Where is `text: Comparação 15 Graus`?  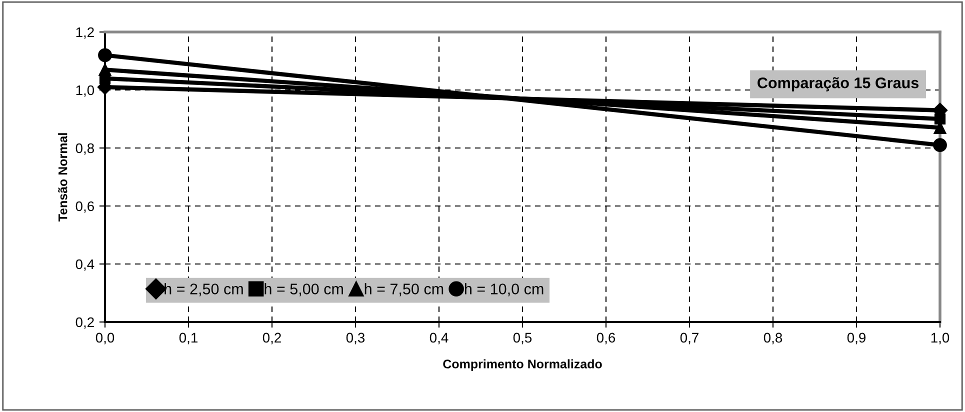 text: Comparação 15 Graus is located at coordinates (838, 84).